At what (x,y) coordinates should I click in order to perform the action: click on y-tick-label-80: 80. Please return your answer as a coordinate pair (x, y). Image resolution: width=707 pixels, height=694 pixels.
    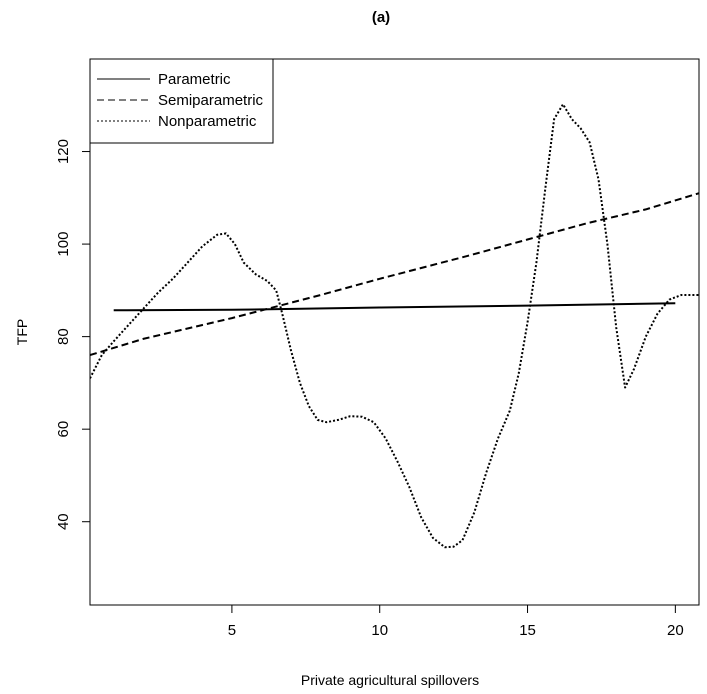
    Looking at the image, I should click on (63, 336).